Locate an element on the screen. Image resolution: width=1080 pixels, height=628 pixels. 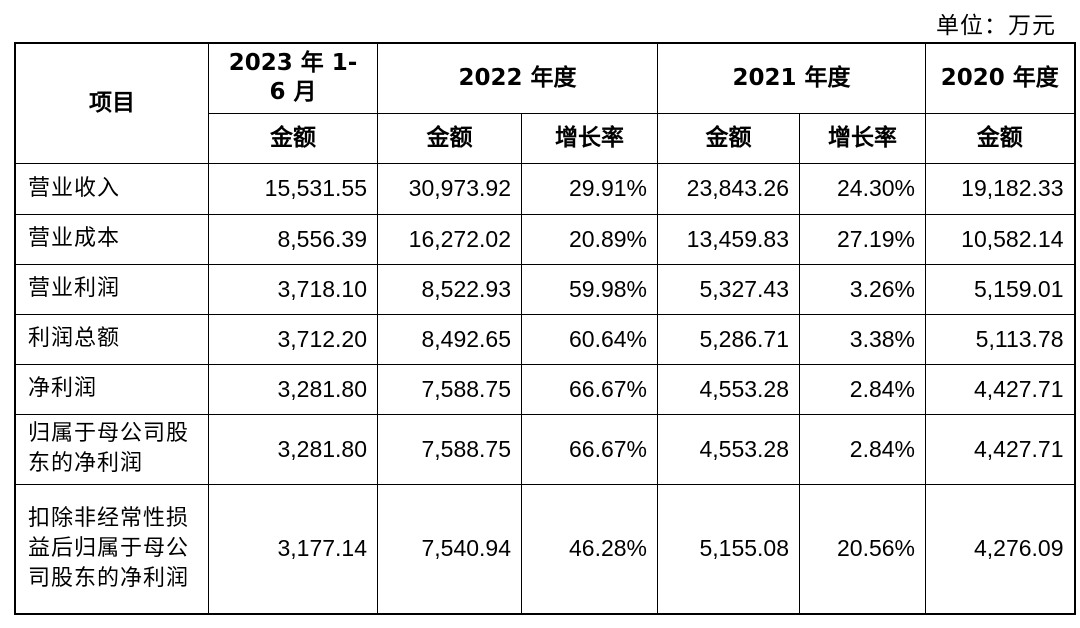
cell-2023h1-amount: 3,712.20 is located at coordinates (293, 339).